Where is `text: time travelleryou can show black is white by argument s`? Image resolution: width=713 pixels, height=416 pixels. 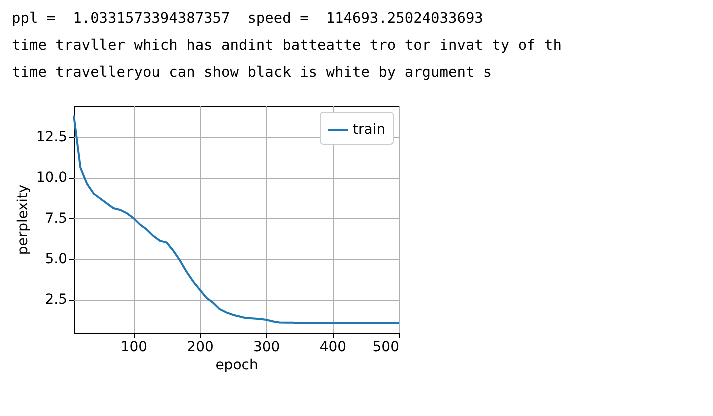 text: time travelleryou can show black is white by argument s is located at coordinates (253, 73).